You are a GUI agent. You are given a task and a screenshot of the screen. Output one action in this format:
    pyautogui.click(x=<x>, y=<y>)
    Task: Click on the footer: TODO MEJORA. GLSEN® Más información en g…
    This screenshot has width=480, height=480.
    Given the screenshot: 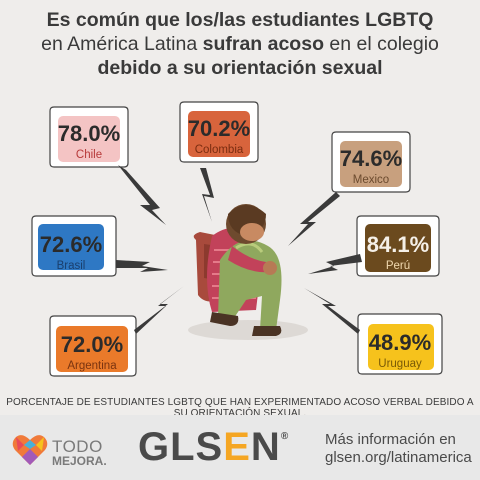 What is the action you would take?
    pyautogui.click(x=240, y=447)
    